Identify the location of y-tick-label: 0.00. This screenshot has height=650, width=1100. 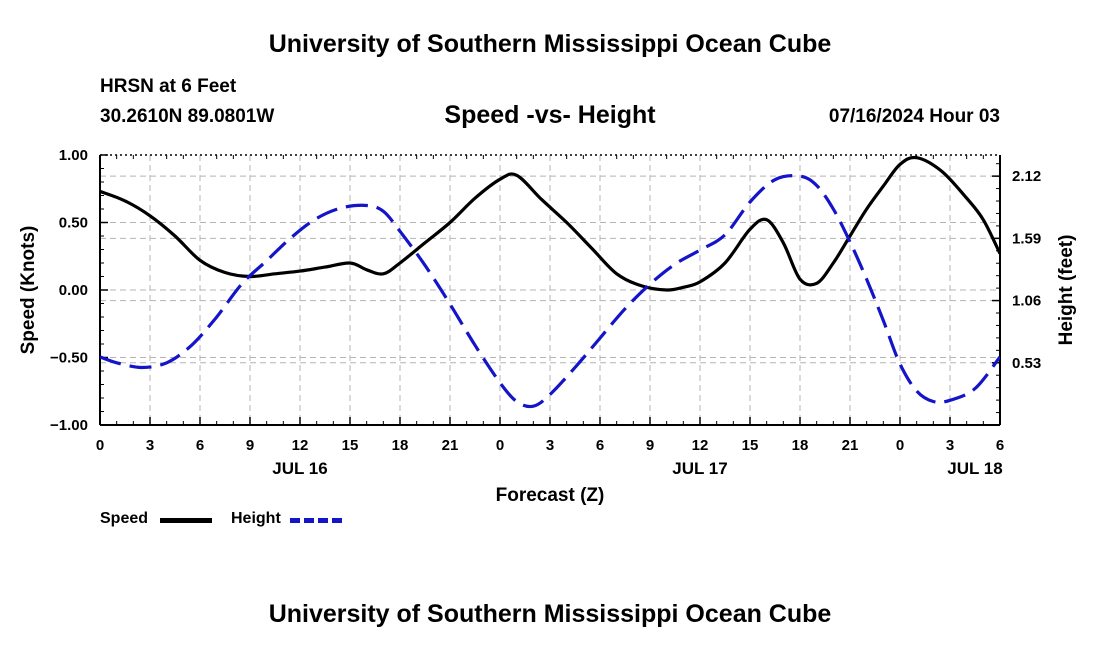
(73, 290).